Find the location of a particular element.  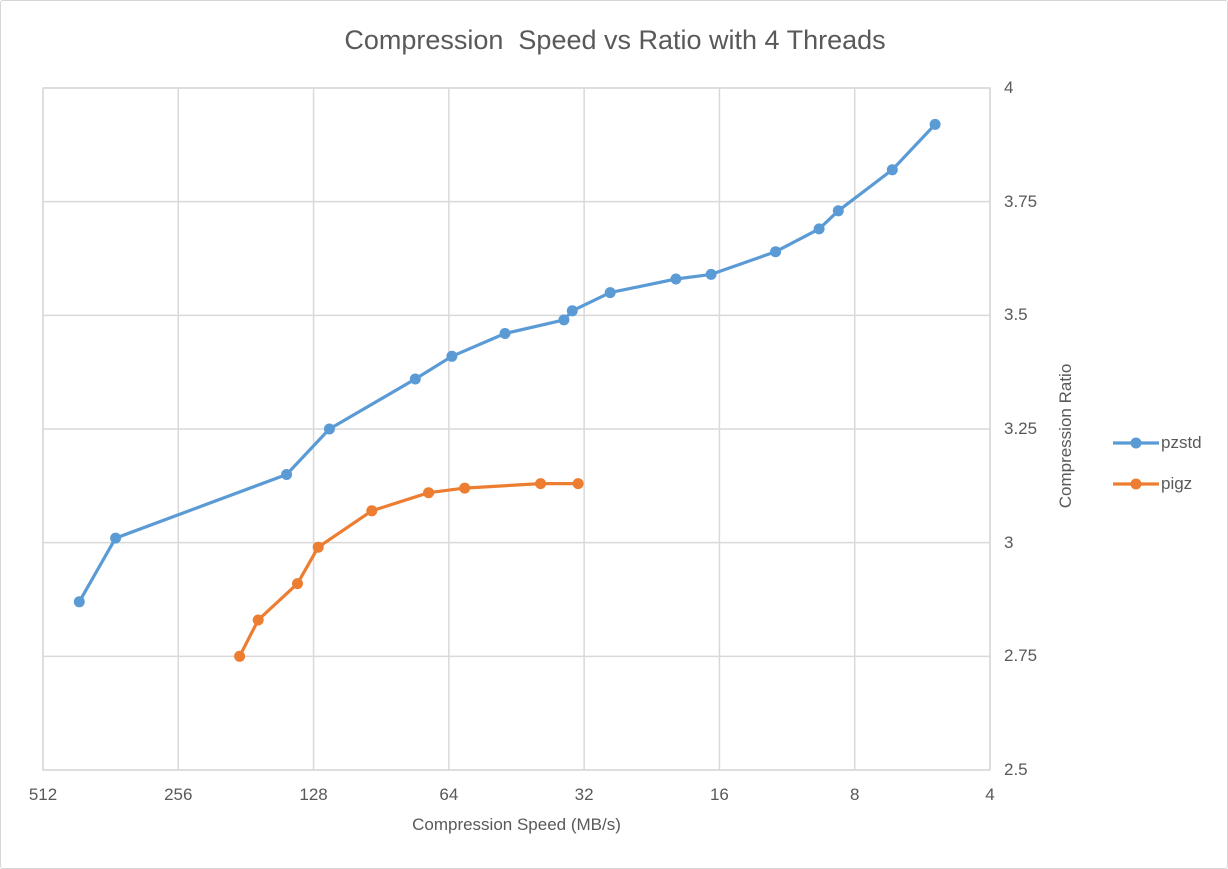

legend-marker-pigz is located at coordinates (1136, 484).